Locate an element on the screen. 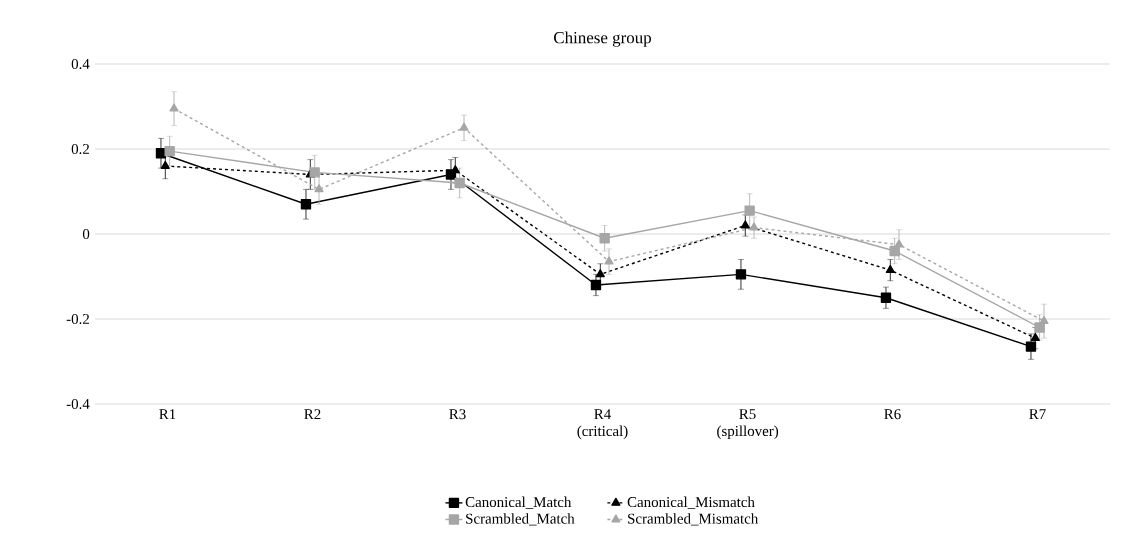  y-tick-label: -0.4 is located at coordinates (78, 404).